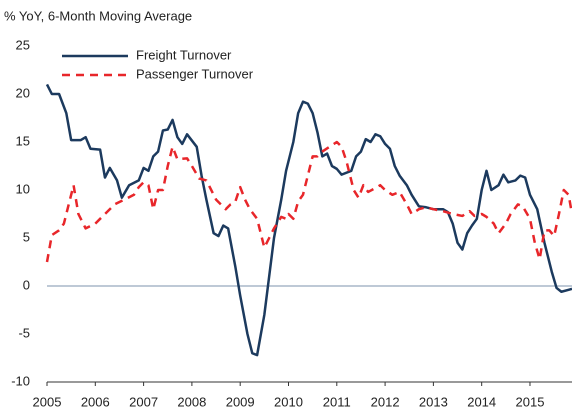 The height and width of the screenshot is (409, 572). Describe the element at coordinates (481, 401) in the screenshot. I see `x-tick-label: 2014` at that location.